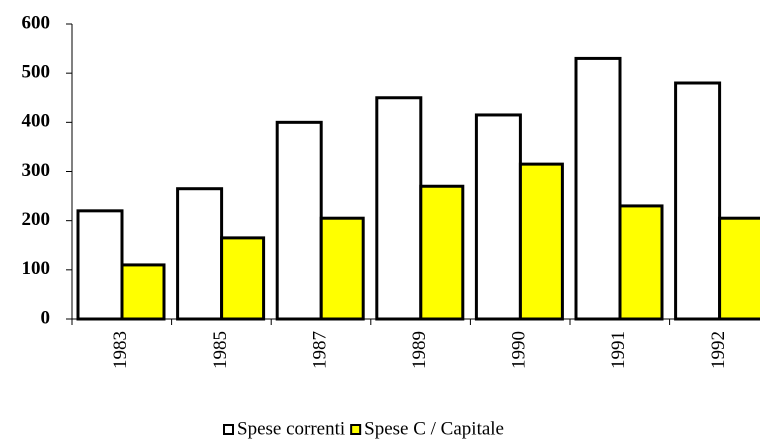 The image size is (760, 443). I want to click on legend-label: Spese C / Capitale, so click(434, 428).